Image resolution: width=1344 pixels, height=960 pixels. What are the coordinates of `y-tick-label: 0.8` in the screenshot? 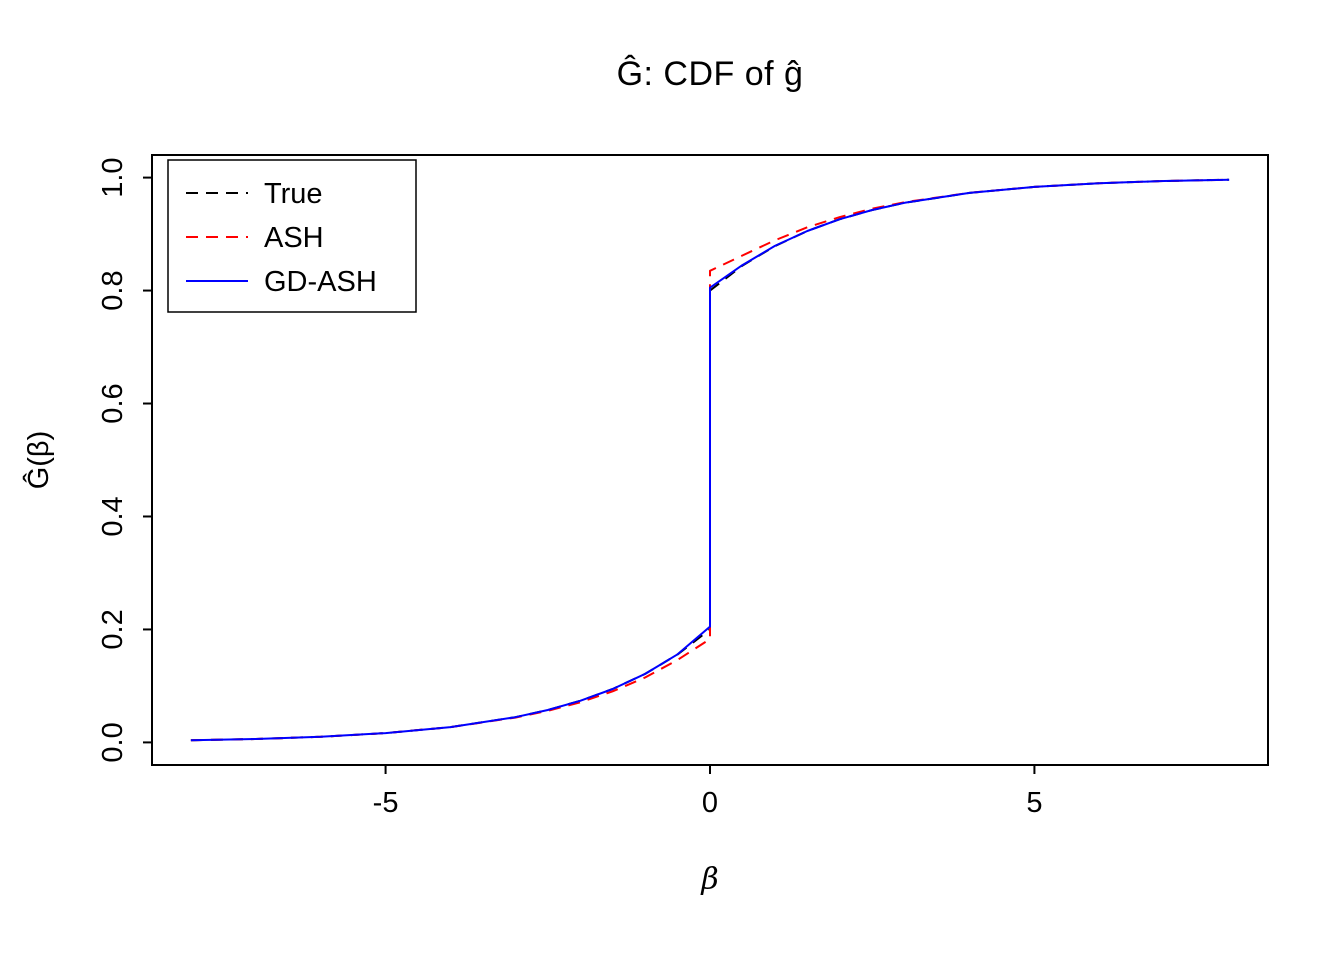 It's located at (113, 290).